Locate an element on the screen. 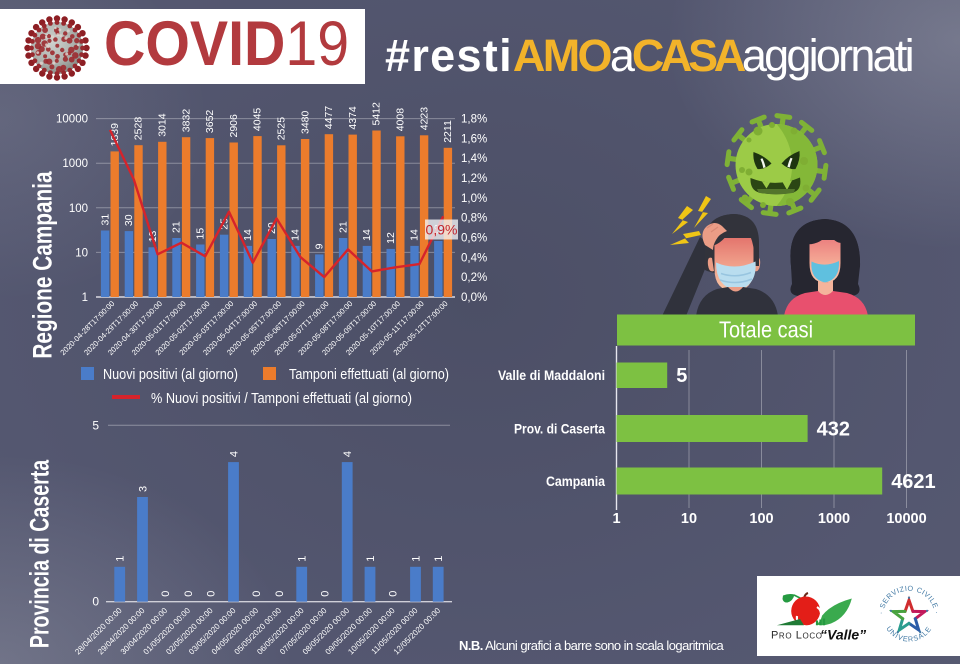 This screenshot has height=664, width=960. svg-text: 0,6% is located at coordinates (474, 239).